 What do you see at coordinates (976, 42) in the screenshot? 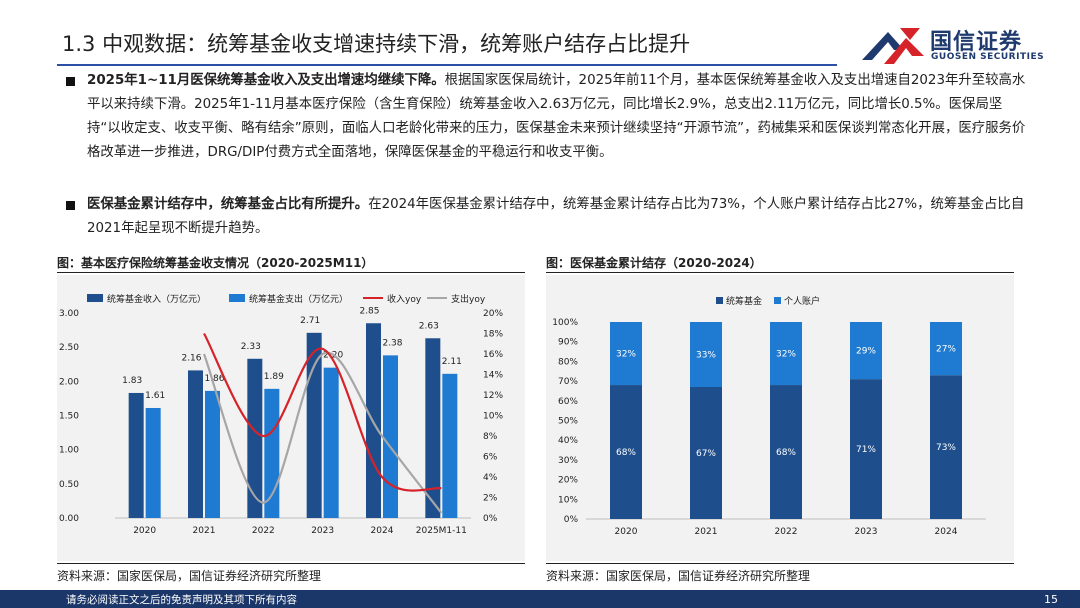
I see `logo-text-cn: 国信证券` at bounding box center [976, 42].